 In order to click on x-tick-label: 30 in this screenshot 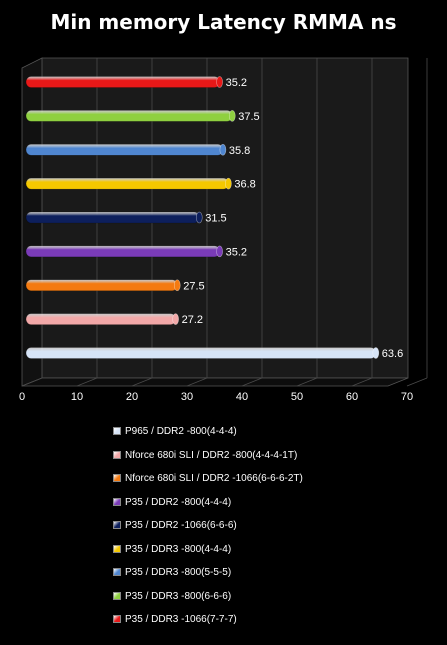, I will do `click(187, 395)`.